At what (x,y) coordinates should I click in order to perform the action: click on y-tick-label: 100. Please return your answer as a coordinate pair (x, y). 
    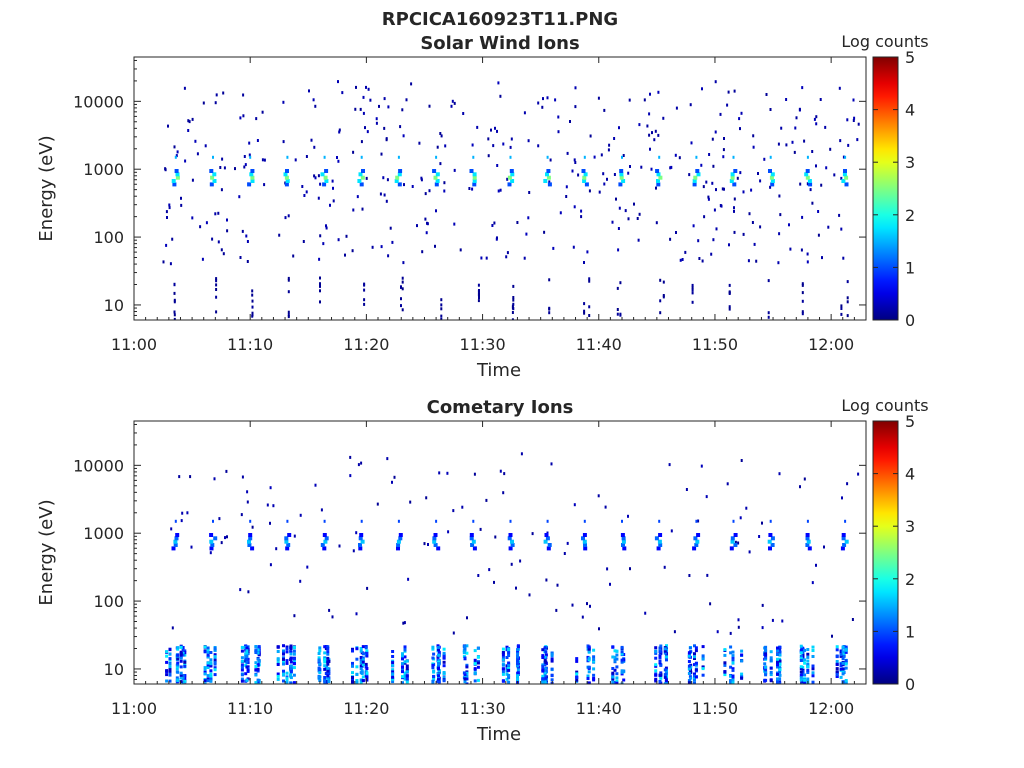
    Looking at the image, I should click on (108, 237).